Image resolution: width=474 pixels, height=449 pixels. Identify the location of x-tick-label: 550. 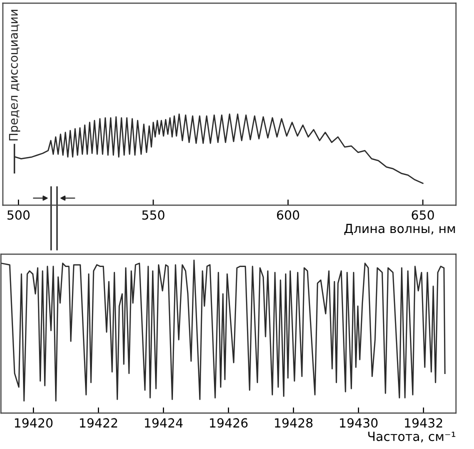
(153, 215).